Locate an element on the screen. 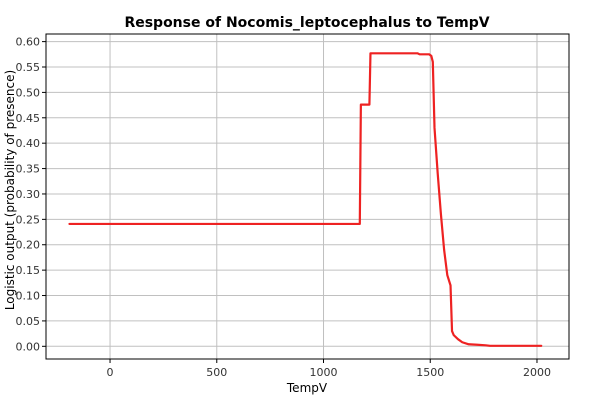 The height and width of the screenshot is (400, 600). y-tick-label: 0.35 is located at coordinates (28, 169).